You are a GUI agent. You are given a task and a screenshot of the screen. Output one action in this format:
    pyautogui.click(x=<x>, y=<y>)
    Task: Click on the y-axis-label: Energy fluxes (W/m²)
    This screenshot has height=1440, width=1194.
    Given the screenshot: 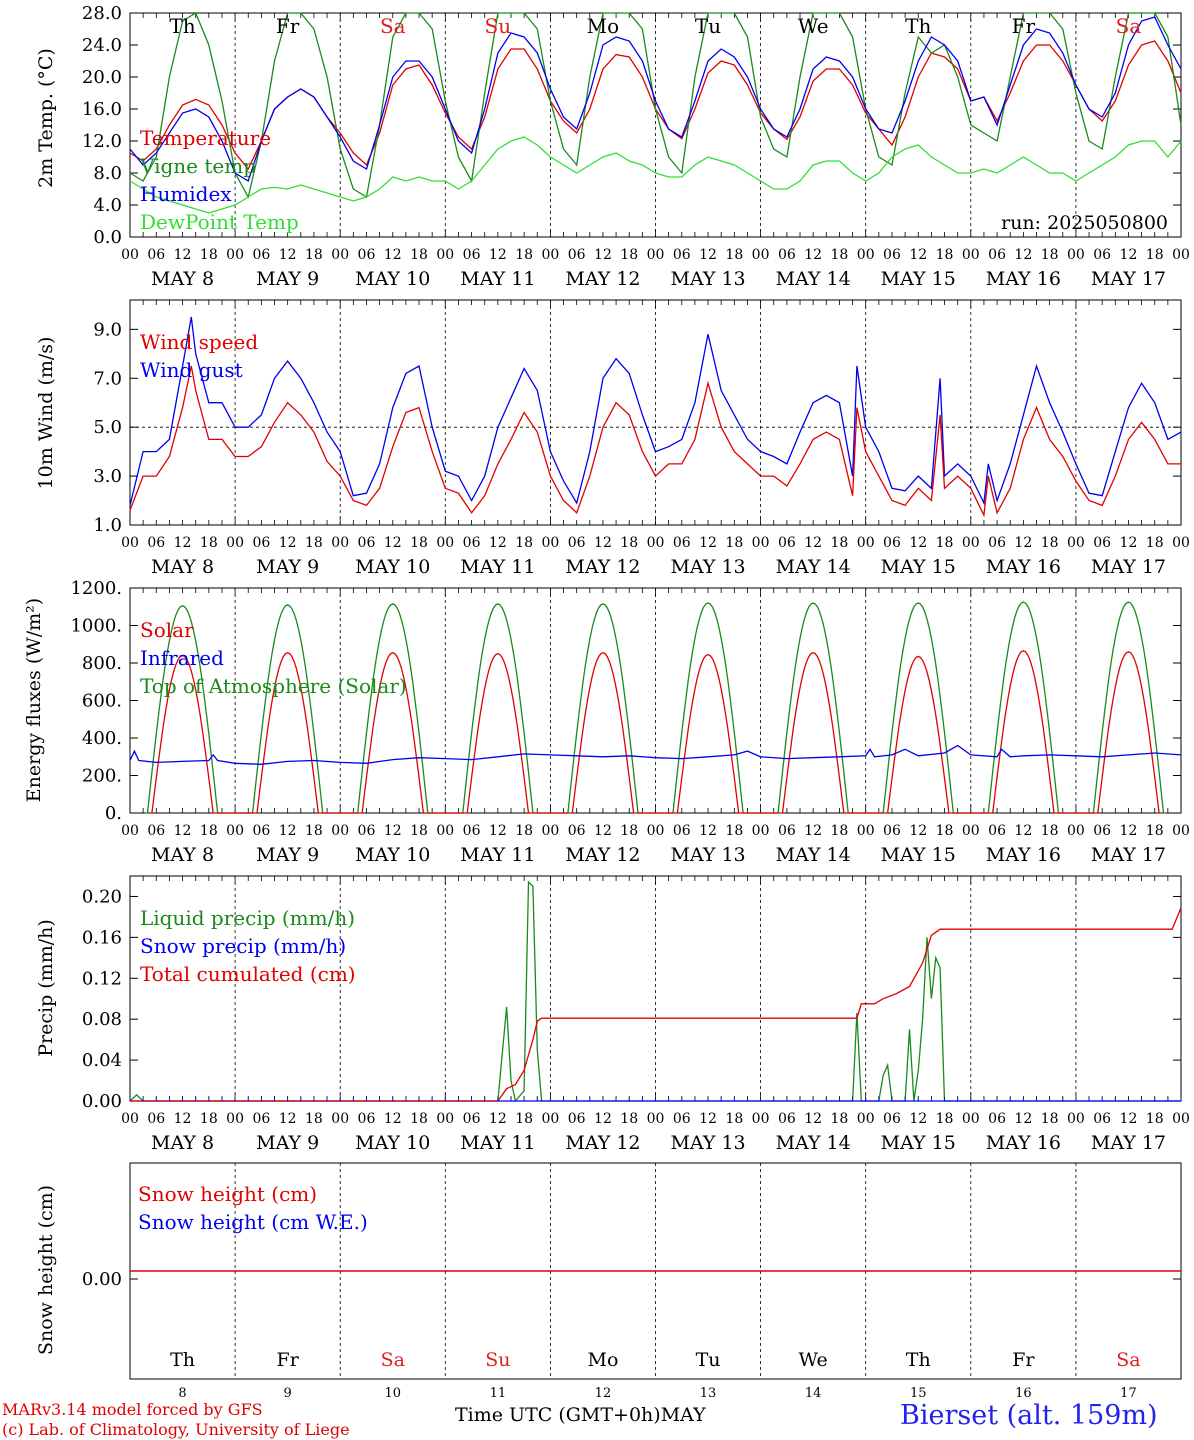 What is the action you would take?
    pyautogui.click(x=34, y=700)
    